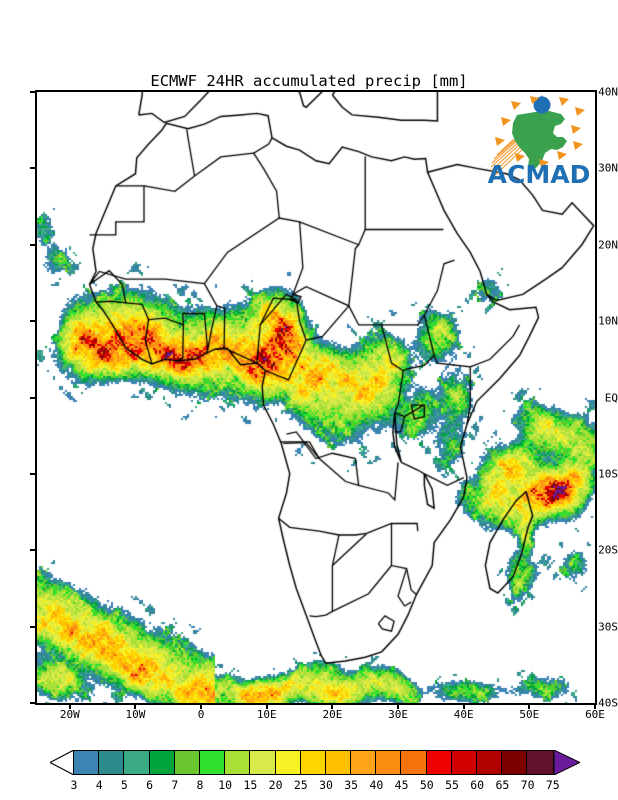 This screenshot has height=800, width=618. What do you see at coordinates (608, 703) in the screenshot?
I see `lat-tick-label: 40S` at bounding box center [608, 703].